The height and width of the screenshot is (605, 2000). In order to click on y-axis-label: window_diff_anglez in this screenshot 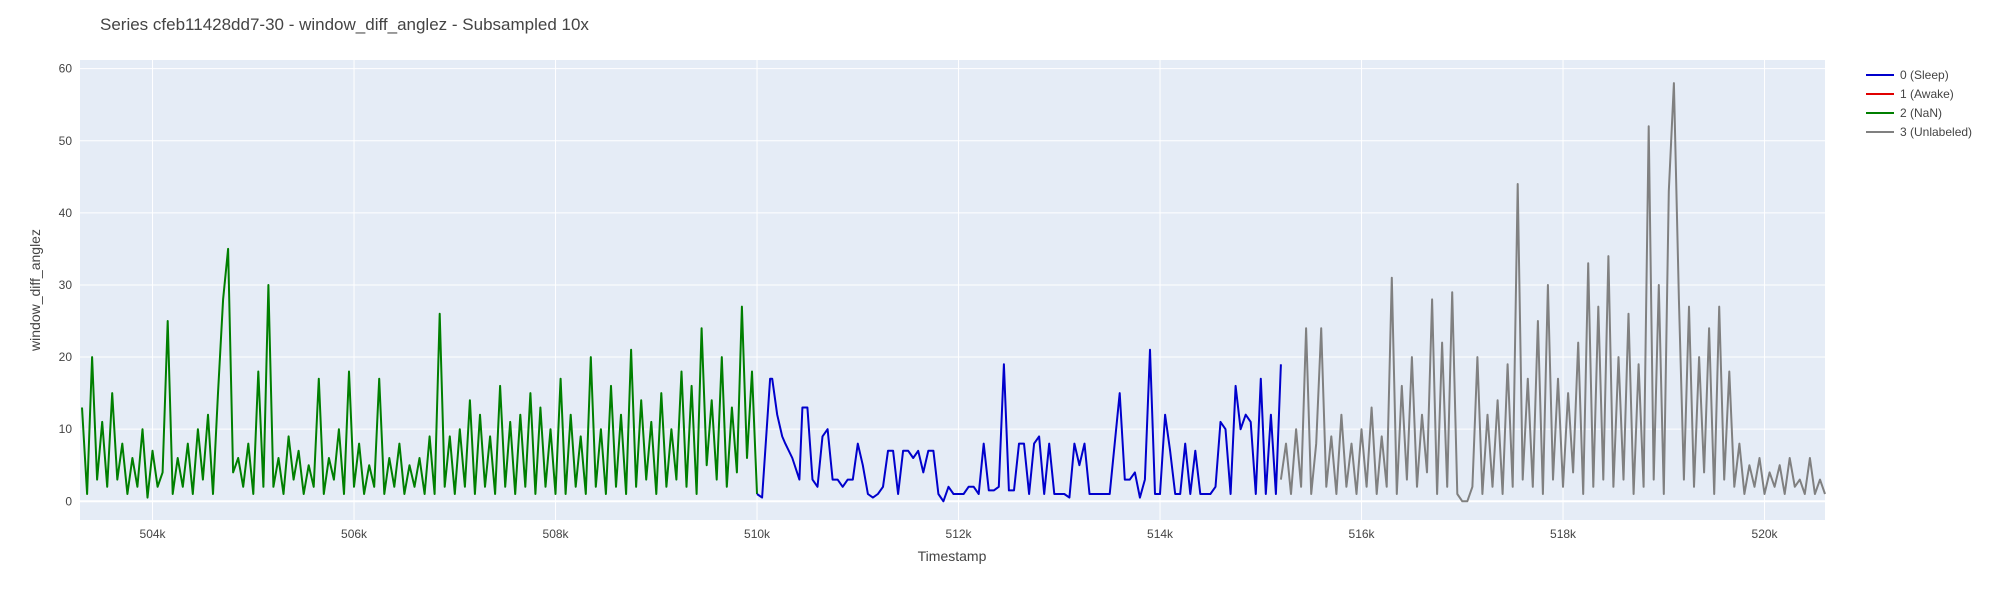, I will do `click(35, 290)`.